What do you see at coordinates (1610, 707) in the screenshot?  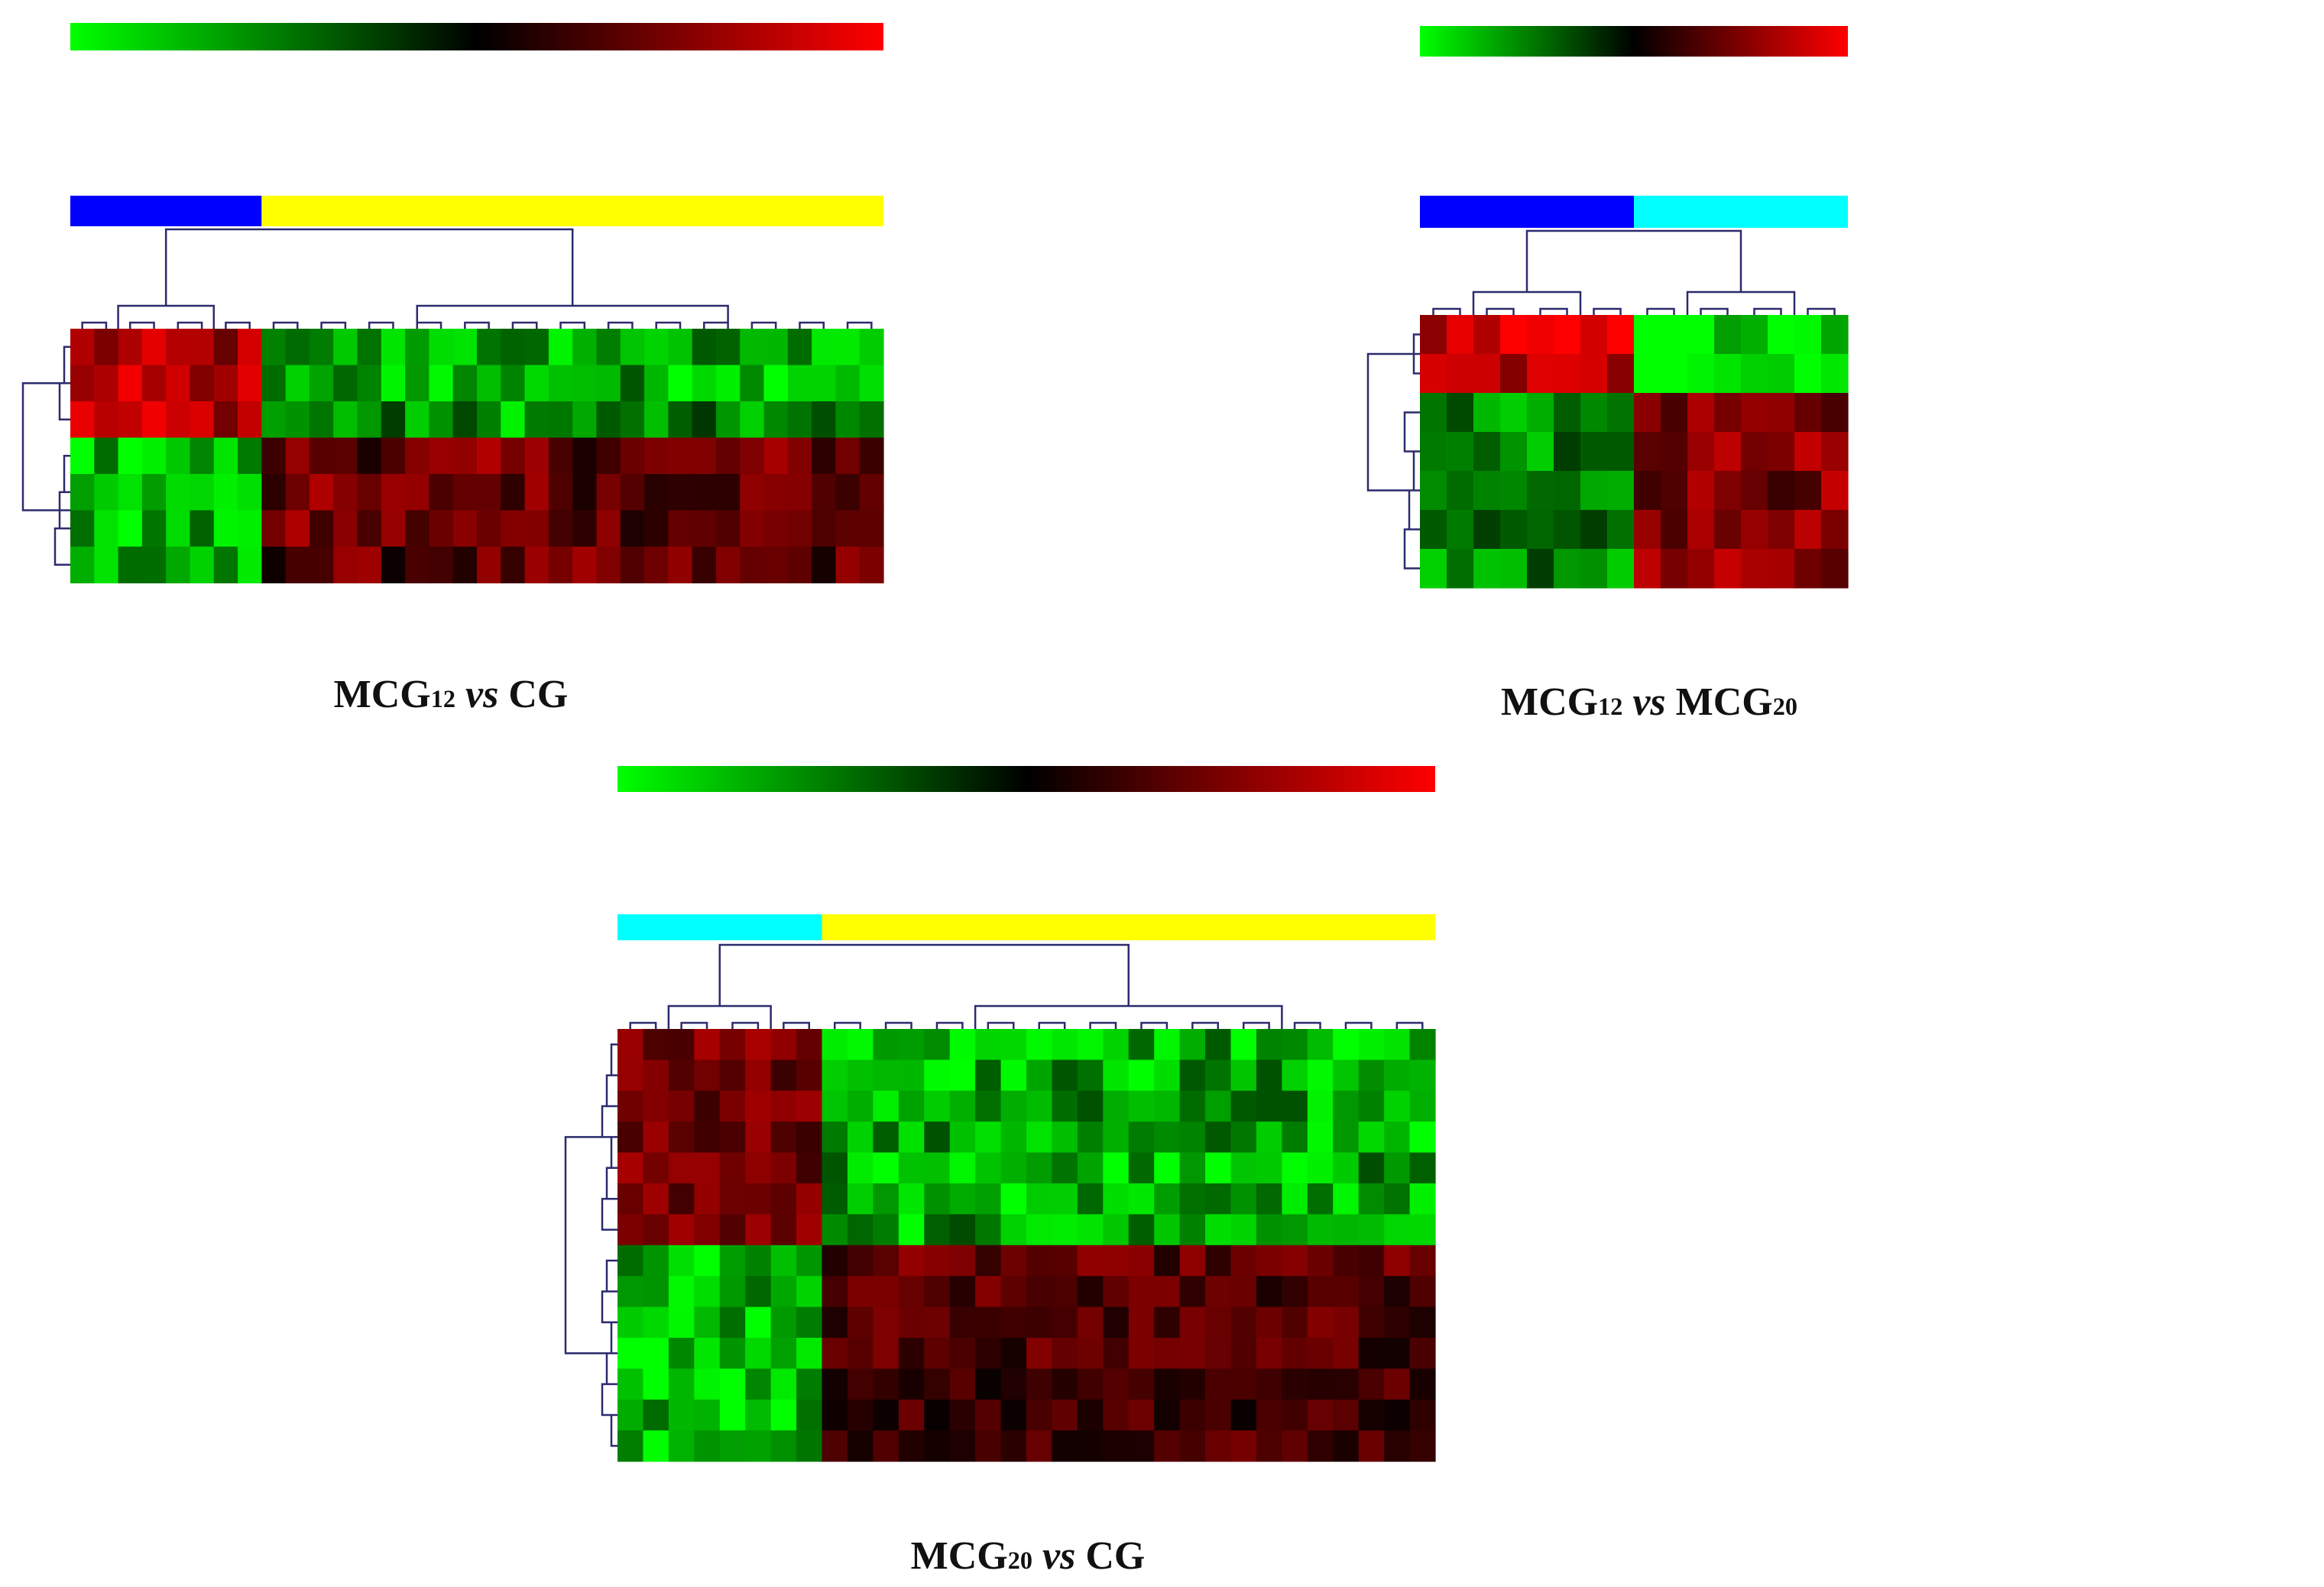 I see `panel-title-part: 12` at bounding box center [1610, 707].